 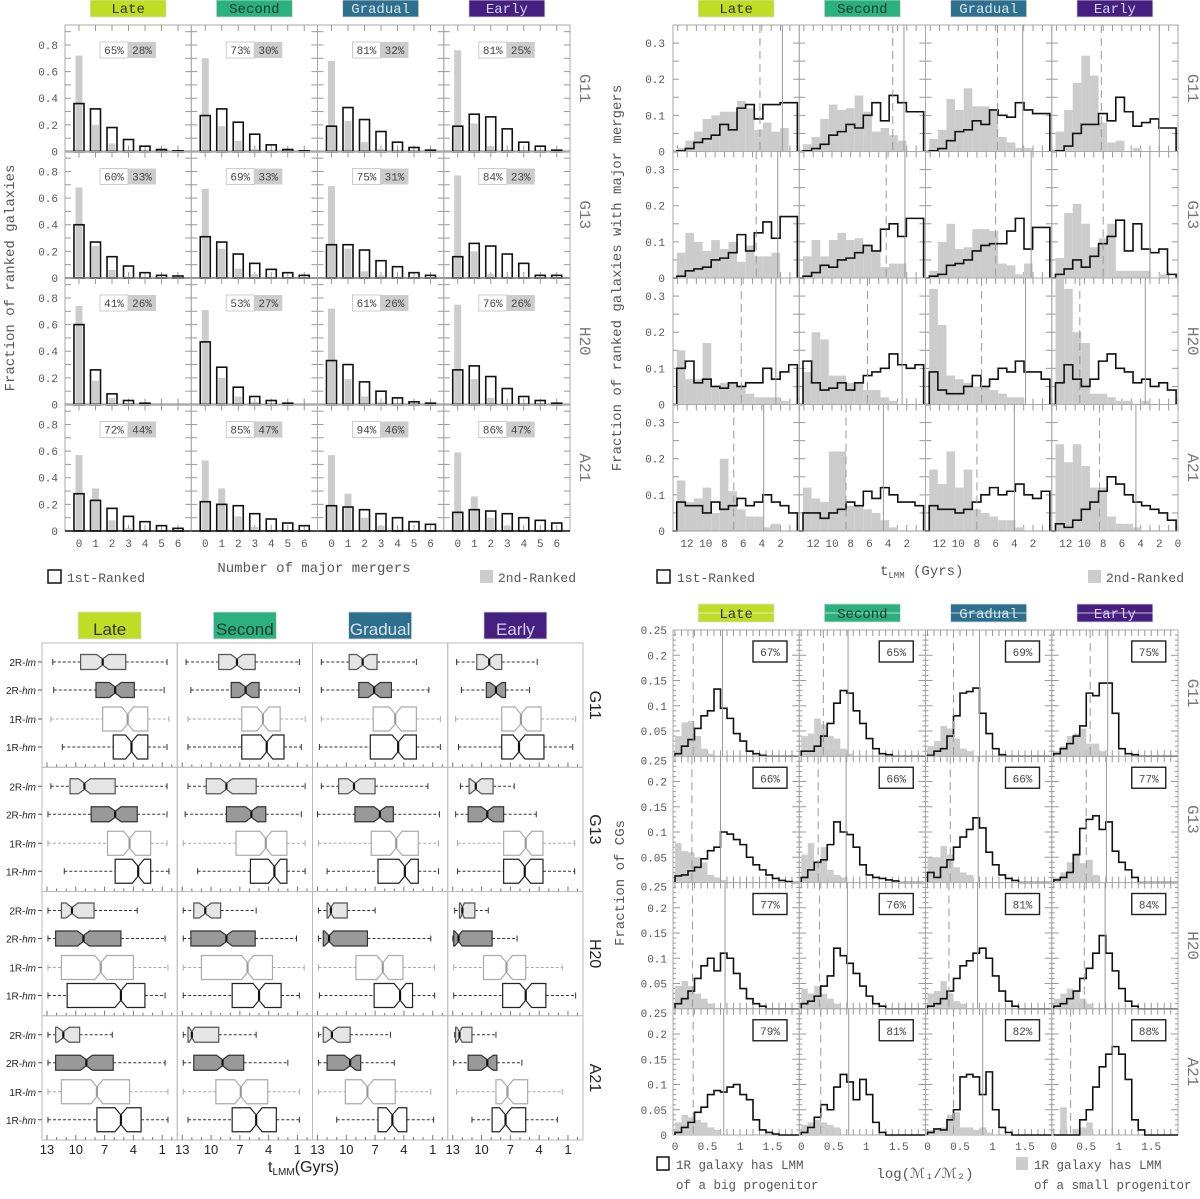 I want to click on boxplot-2r-hm, so click(x=356, y=1062).